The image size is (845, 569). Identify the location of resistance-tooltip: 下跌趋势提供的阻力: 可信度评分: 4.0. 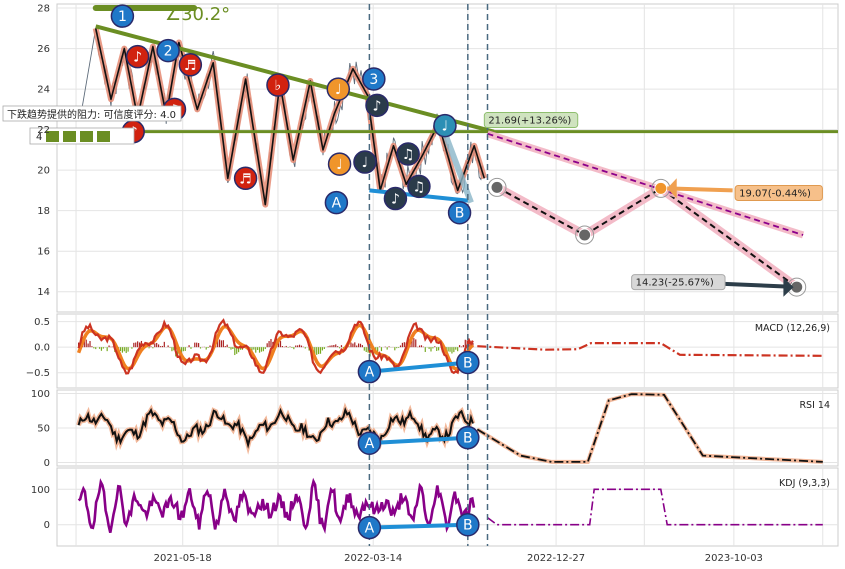
(91, 114).